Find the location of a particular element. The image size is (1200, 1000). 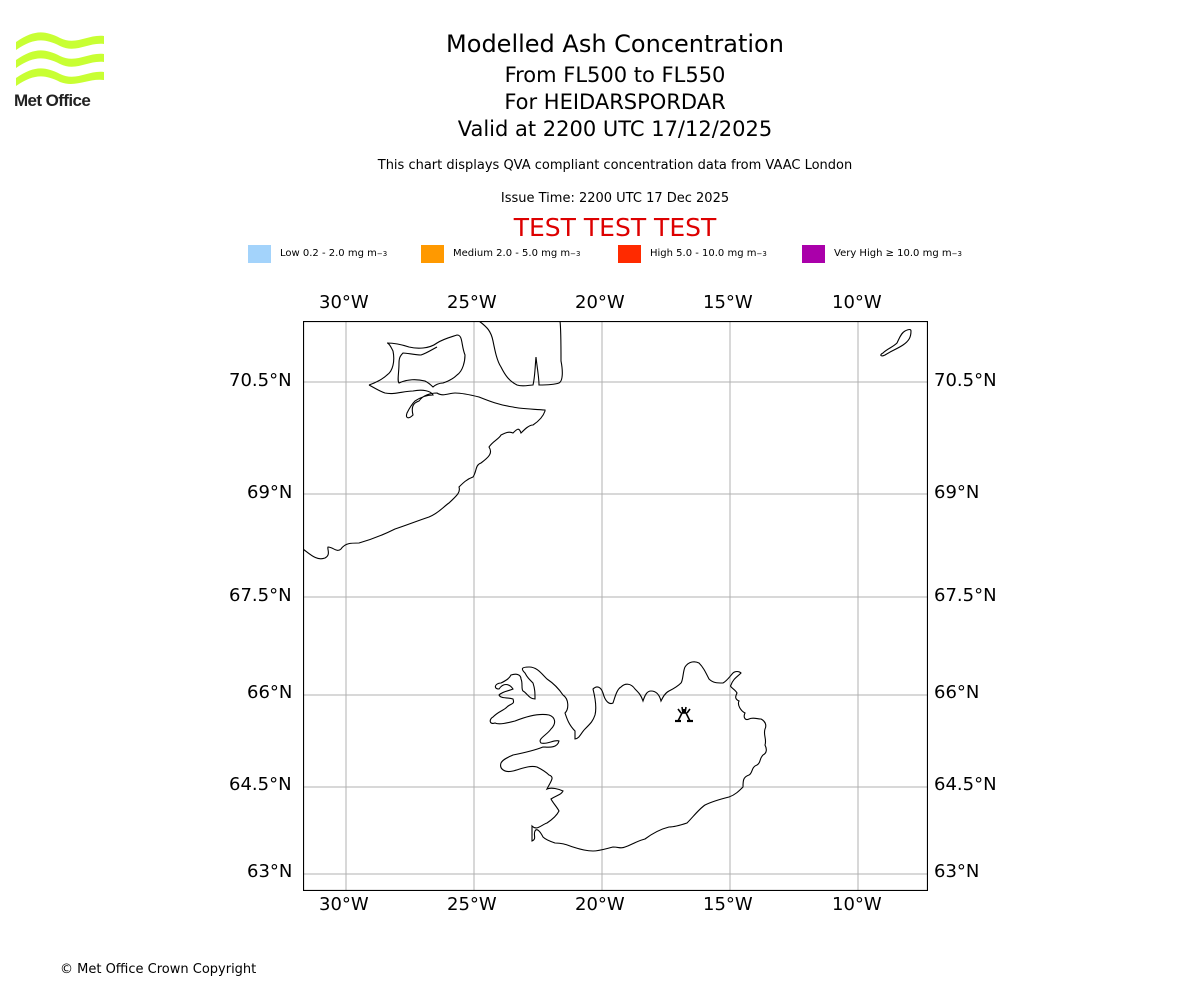

legend-item-medium: Medium 2.0 - 5.0 mg m −3 is located at coordinates (500, 253).